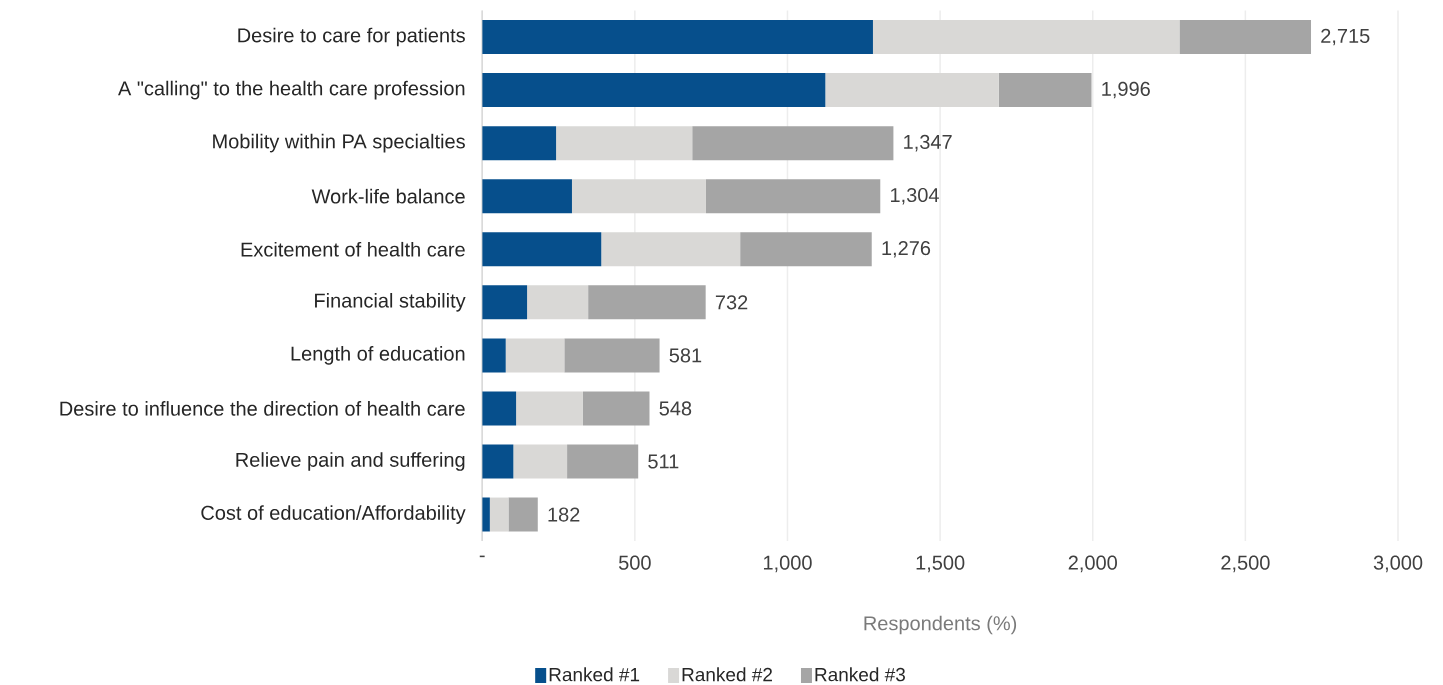  What do you see at coordinates (1345, 37) in the screenshot?
I see `total-label: 2,715` at bounding box center [1345, 37].